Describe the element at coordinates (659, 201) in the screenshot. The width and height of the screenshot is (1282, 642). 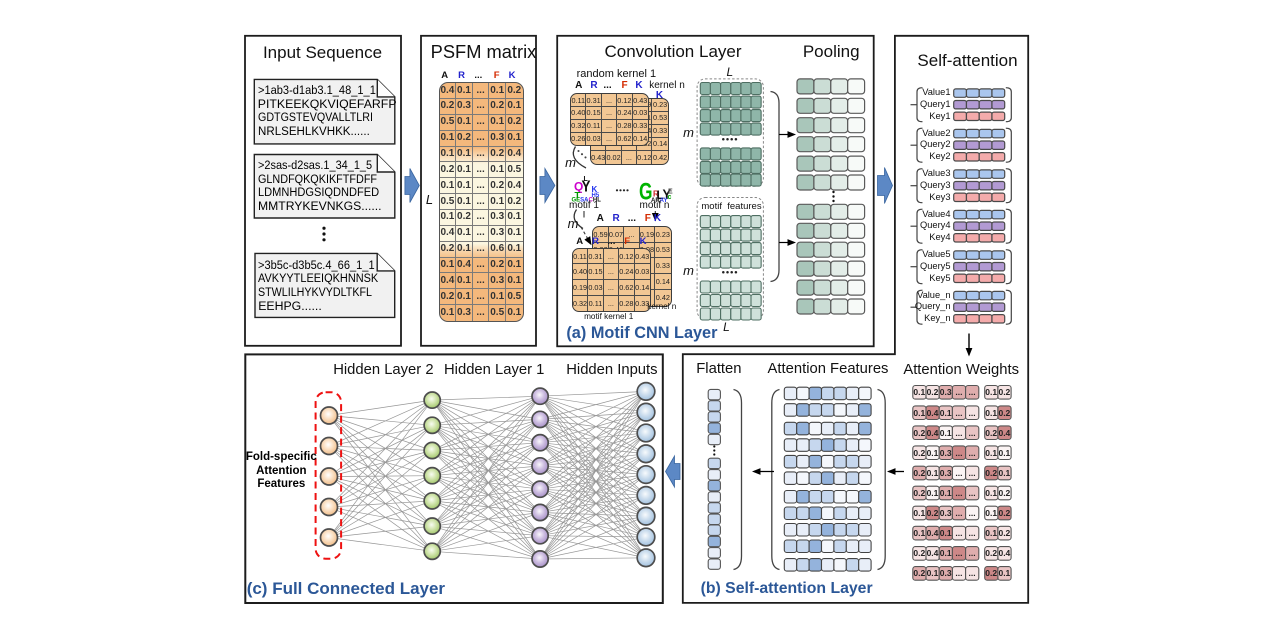
I see `svg-text: ARAY` at that location.